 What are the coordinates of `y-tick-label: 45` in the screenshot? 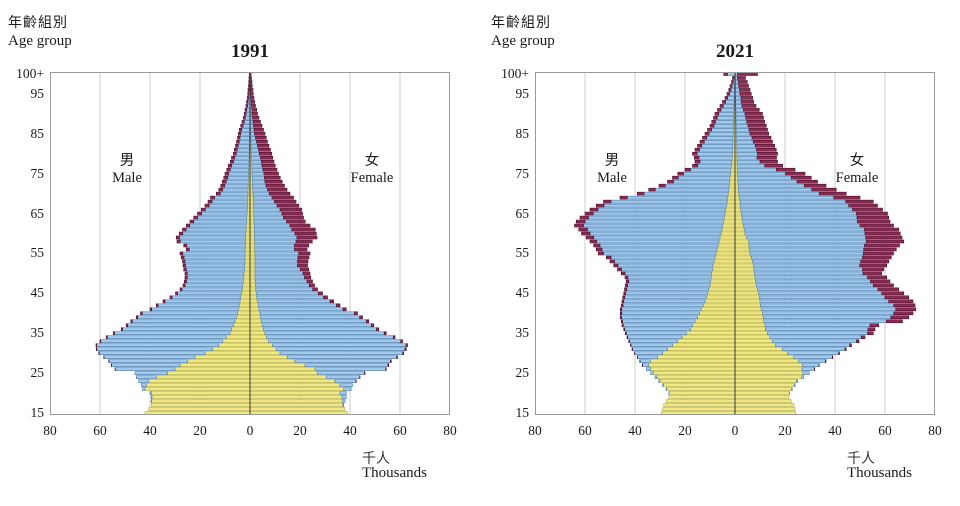 It's located at (37, 293).